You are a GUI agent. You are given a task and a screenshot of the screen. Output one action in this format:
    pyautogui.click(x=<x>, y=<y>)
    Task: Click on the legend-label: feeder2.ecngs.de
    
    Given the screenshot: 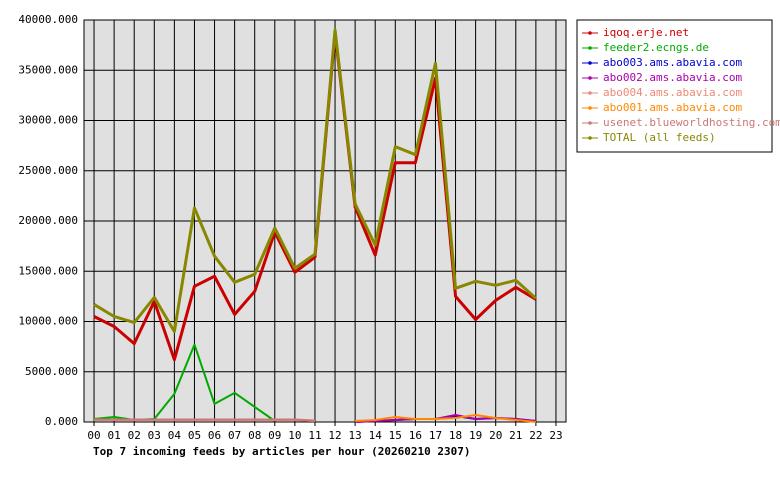 What is the action you would take?
    pyautogui.click(x=656, y=47)
    